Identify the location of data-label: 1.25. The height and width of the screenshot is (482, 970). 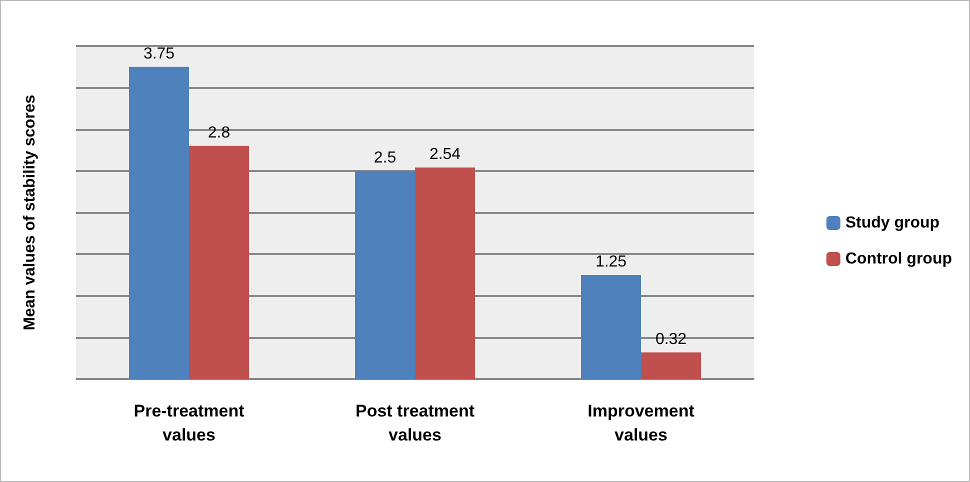
(611, 261).